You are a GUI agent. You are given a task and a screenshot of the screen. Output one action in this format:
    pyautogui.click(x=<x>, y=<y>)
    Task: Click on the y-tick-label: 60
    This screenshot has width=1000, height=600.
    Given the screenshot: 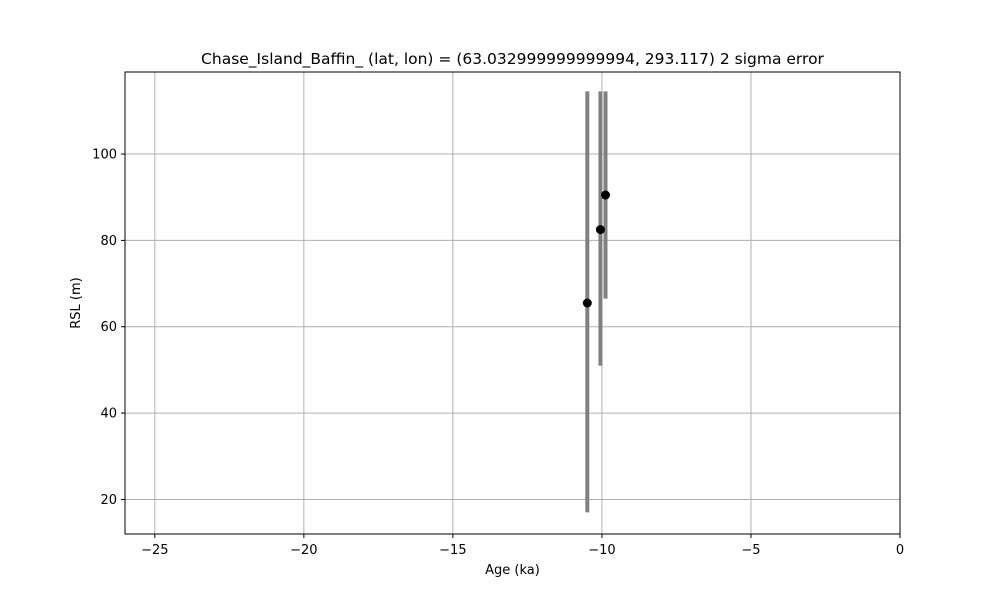 What is the action you would take?
    pyautogui.click(x=108, y=327)
    